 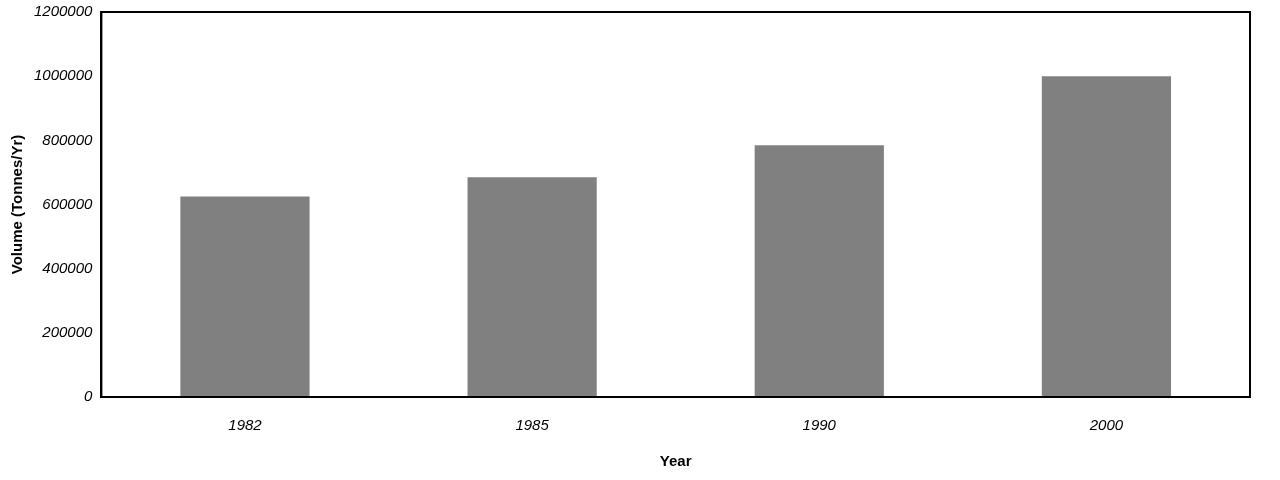 What do you see at coordinates (17, 204) in the screenshot?
I see `y-axis-title: Volume (Tonnes/Yr)` at bounding box center [17, 204].